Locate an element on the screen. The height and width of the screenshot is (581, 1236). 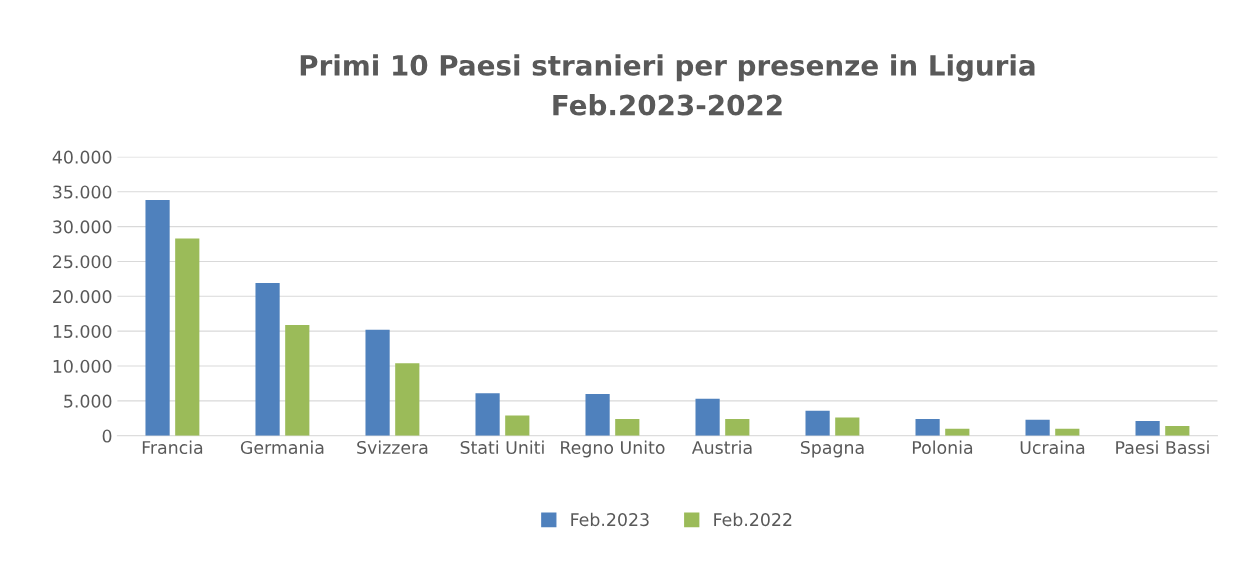
y-tick-label: 0 is located at coordinates (107, 436).